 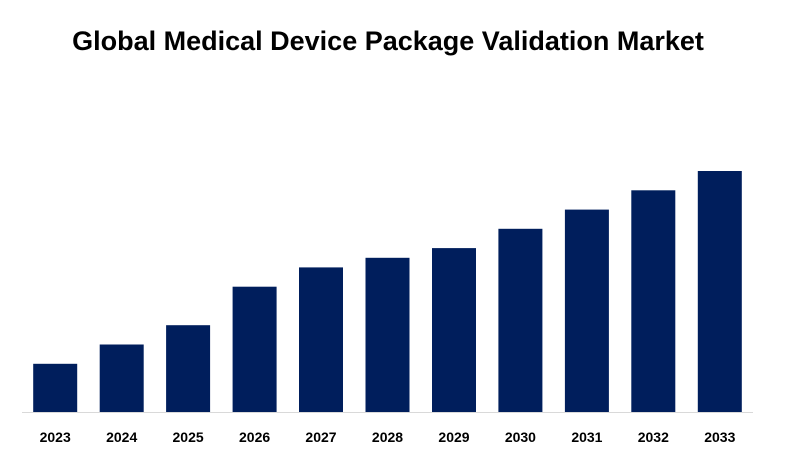 What do you see at coordinates (719, 291) in the screenshot?
I see `bar-2033` at bounding box center [719, 291].